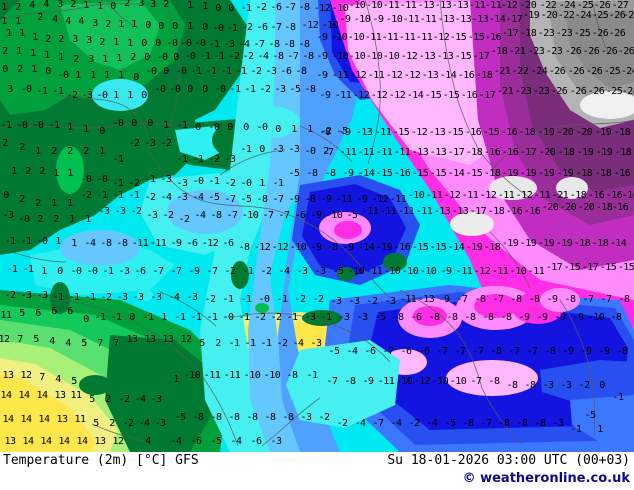  What do you see at coordinates (560, 300) in the screenshot?
I see `pink-spot-se4` at bounding box center [560, 300].